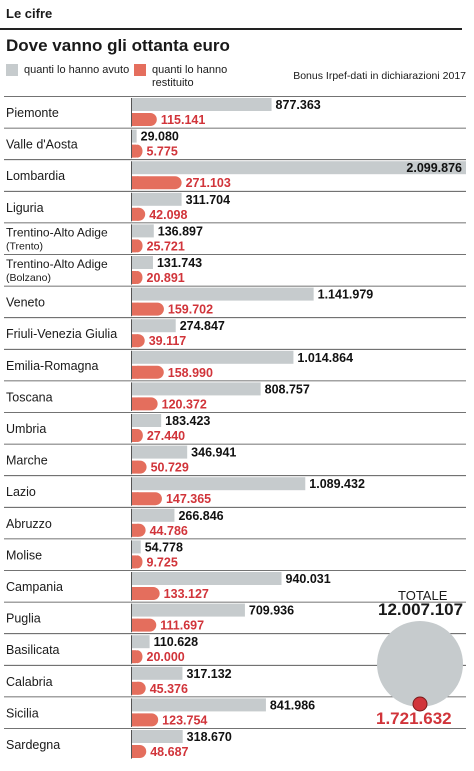 The width and height of the screenshot is (474, 771). I want to click on value-label-restituito: 20.891, so click(166, 278).